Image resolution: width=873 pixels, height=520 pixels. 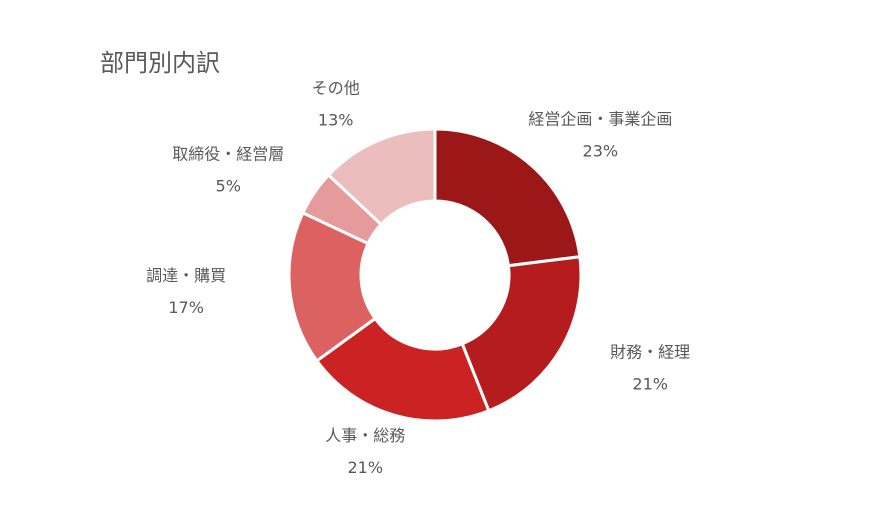 What do you see at coordinates (600, 119) in the screenshot?
I see `category-label: 経営企画・事業企画` at bounding box center [600, 119].